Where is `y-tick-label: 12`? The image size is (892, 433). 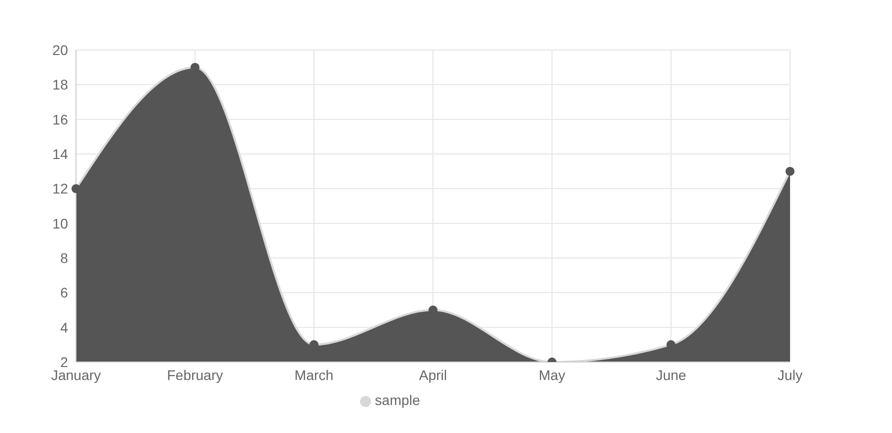 y-tick-label: 12 is located at coordinates (60, 188).